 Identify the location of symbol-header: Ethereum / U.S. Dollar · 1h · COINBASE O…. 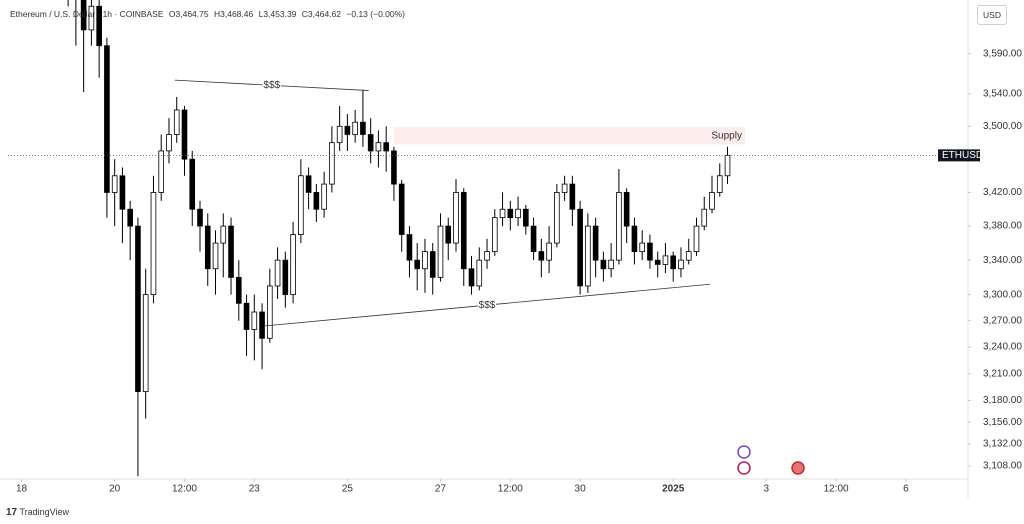
(209, 14).